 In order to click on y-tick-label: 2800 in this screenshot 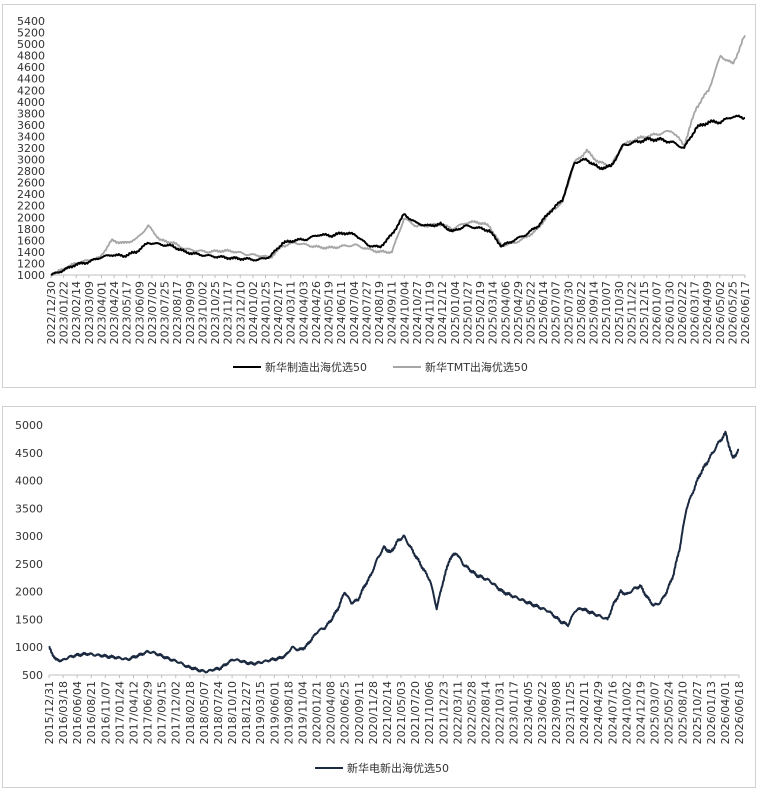, I will do `click(31, 171)`.